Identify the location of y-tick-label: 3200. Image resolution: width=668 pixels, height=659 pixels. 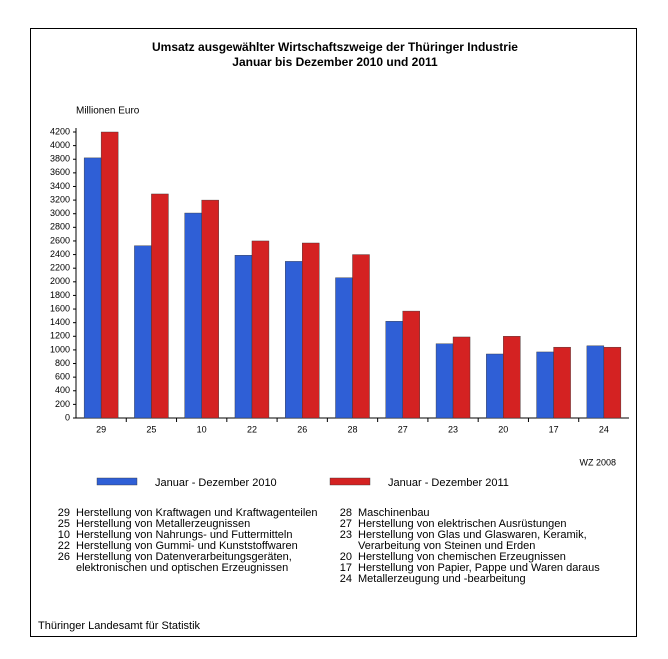
(60, 199).